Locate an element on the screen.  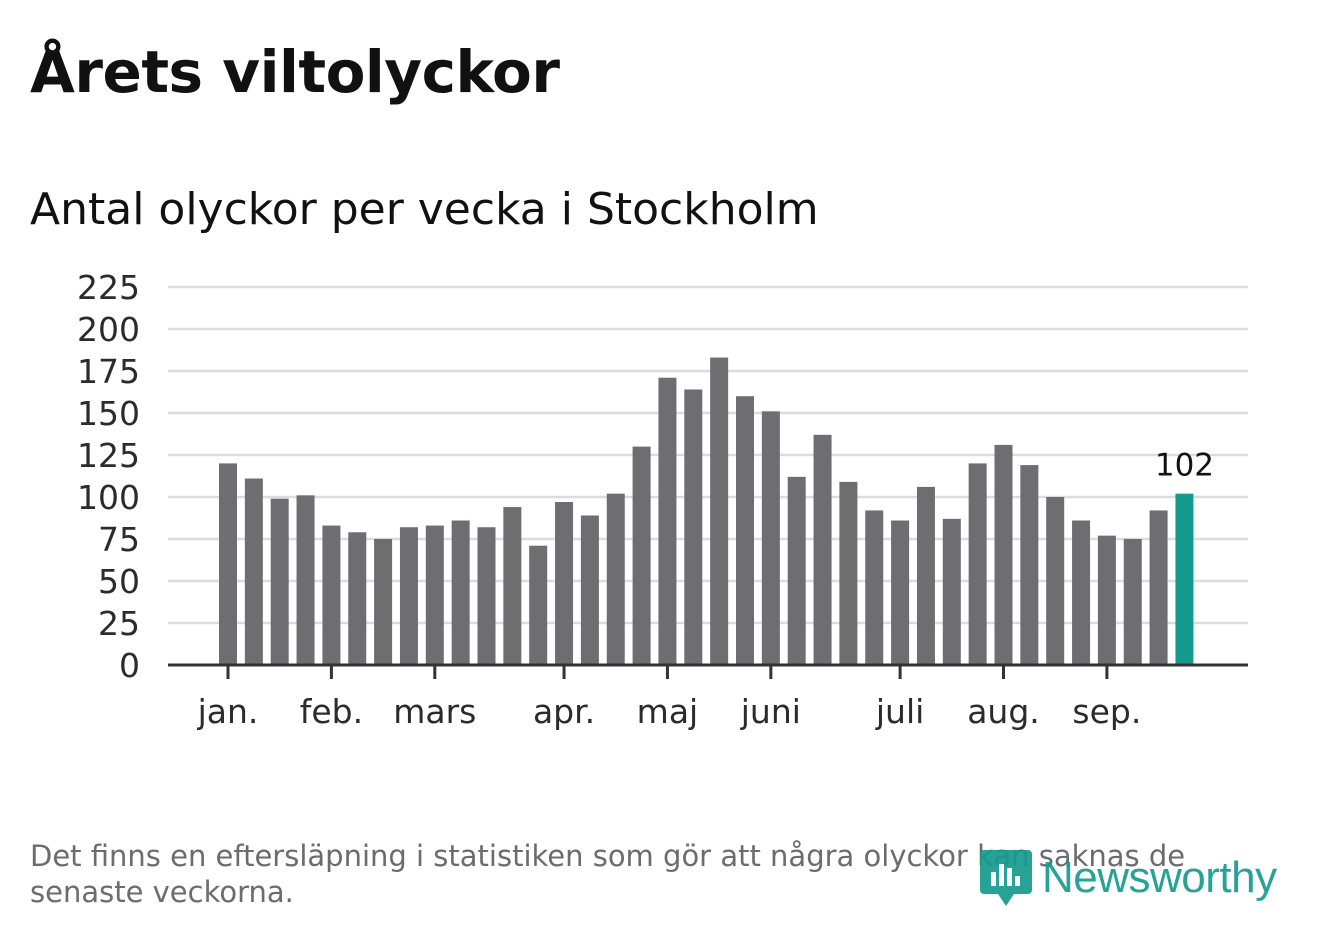
y-tick-label: 200 is located at coordinates (108, 329).